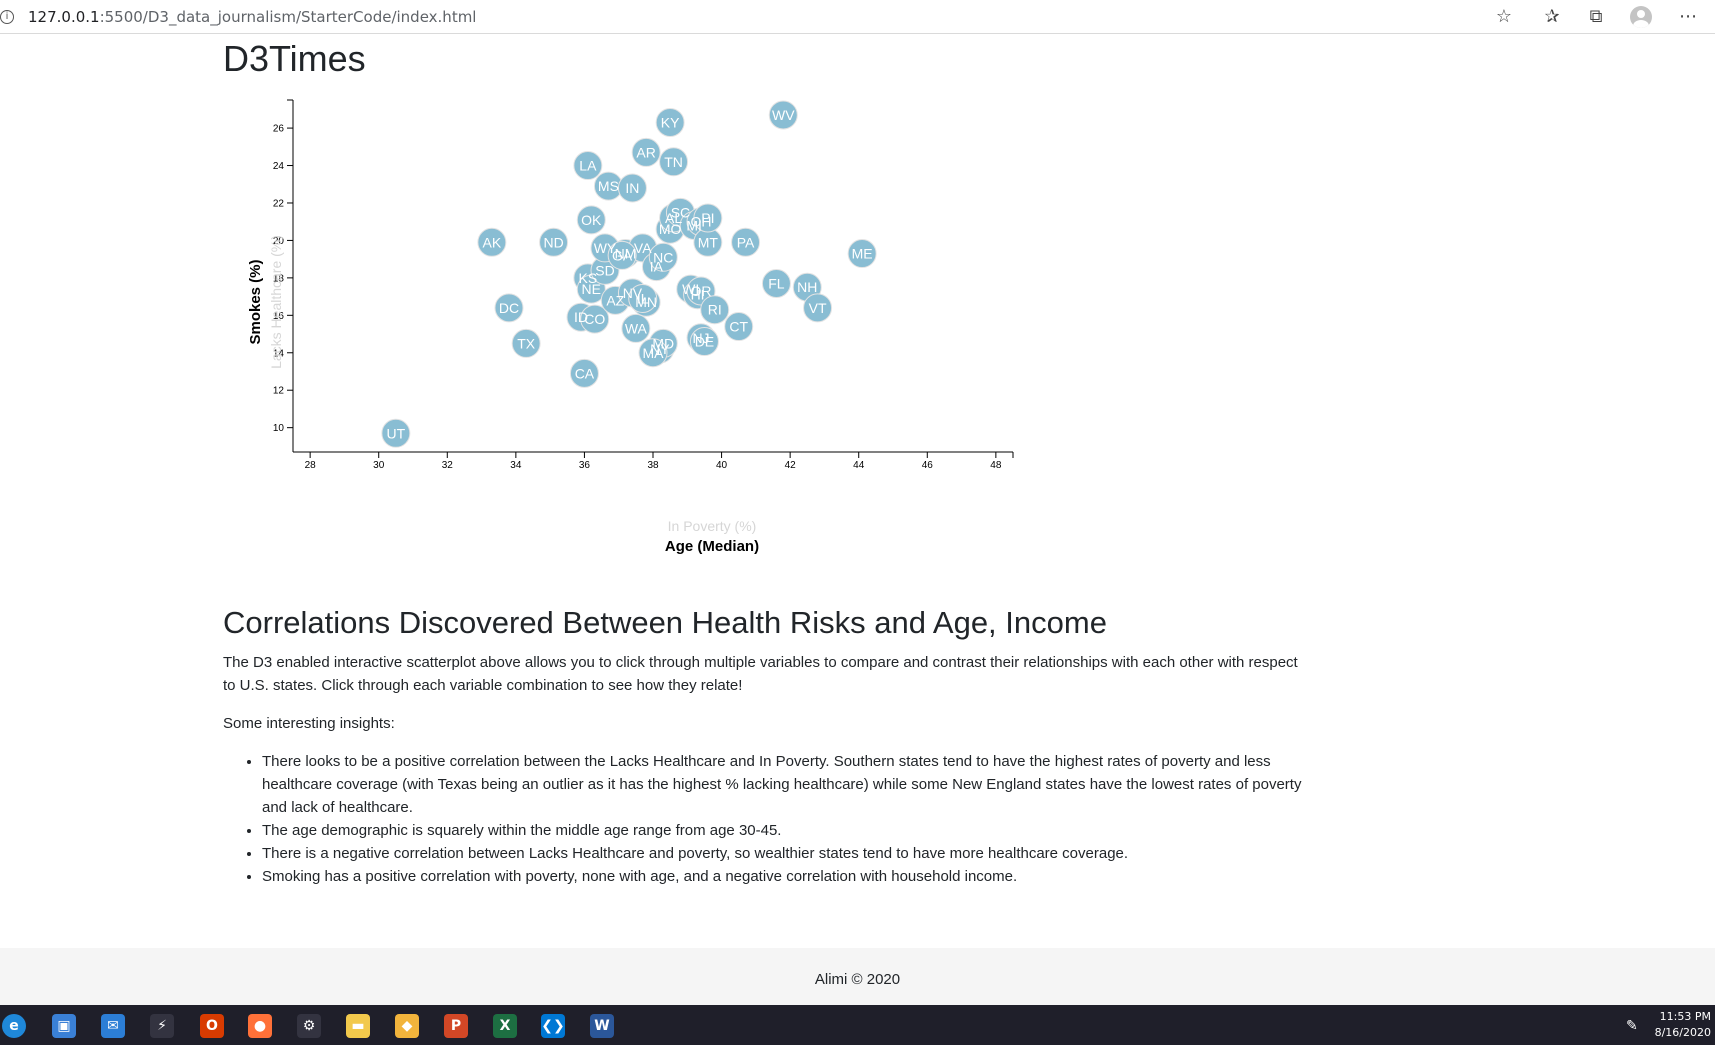 The height and width of the screenshot is (1045, 1715). I want to click on y-tick-label: 20, so click(279, 241).